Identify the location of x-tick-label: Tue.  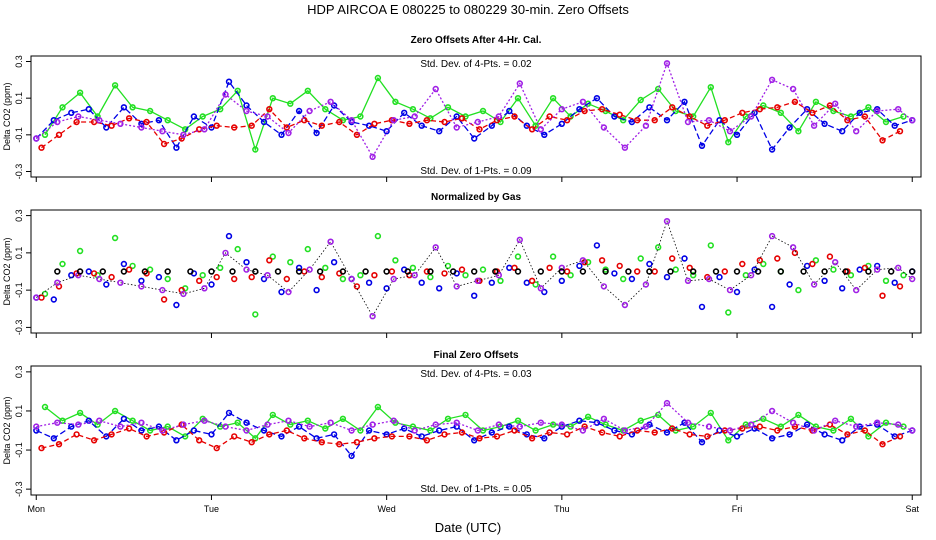
(211, 509).